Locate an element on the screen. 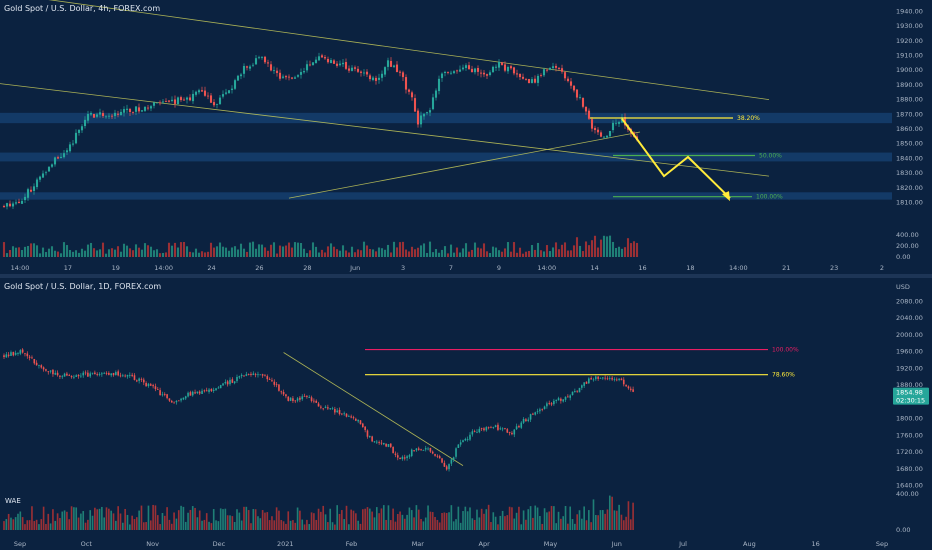  time-tick: Dec is located at coordinates (219, 544).